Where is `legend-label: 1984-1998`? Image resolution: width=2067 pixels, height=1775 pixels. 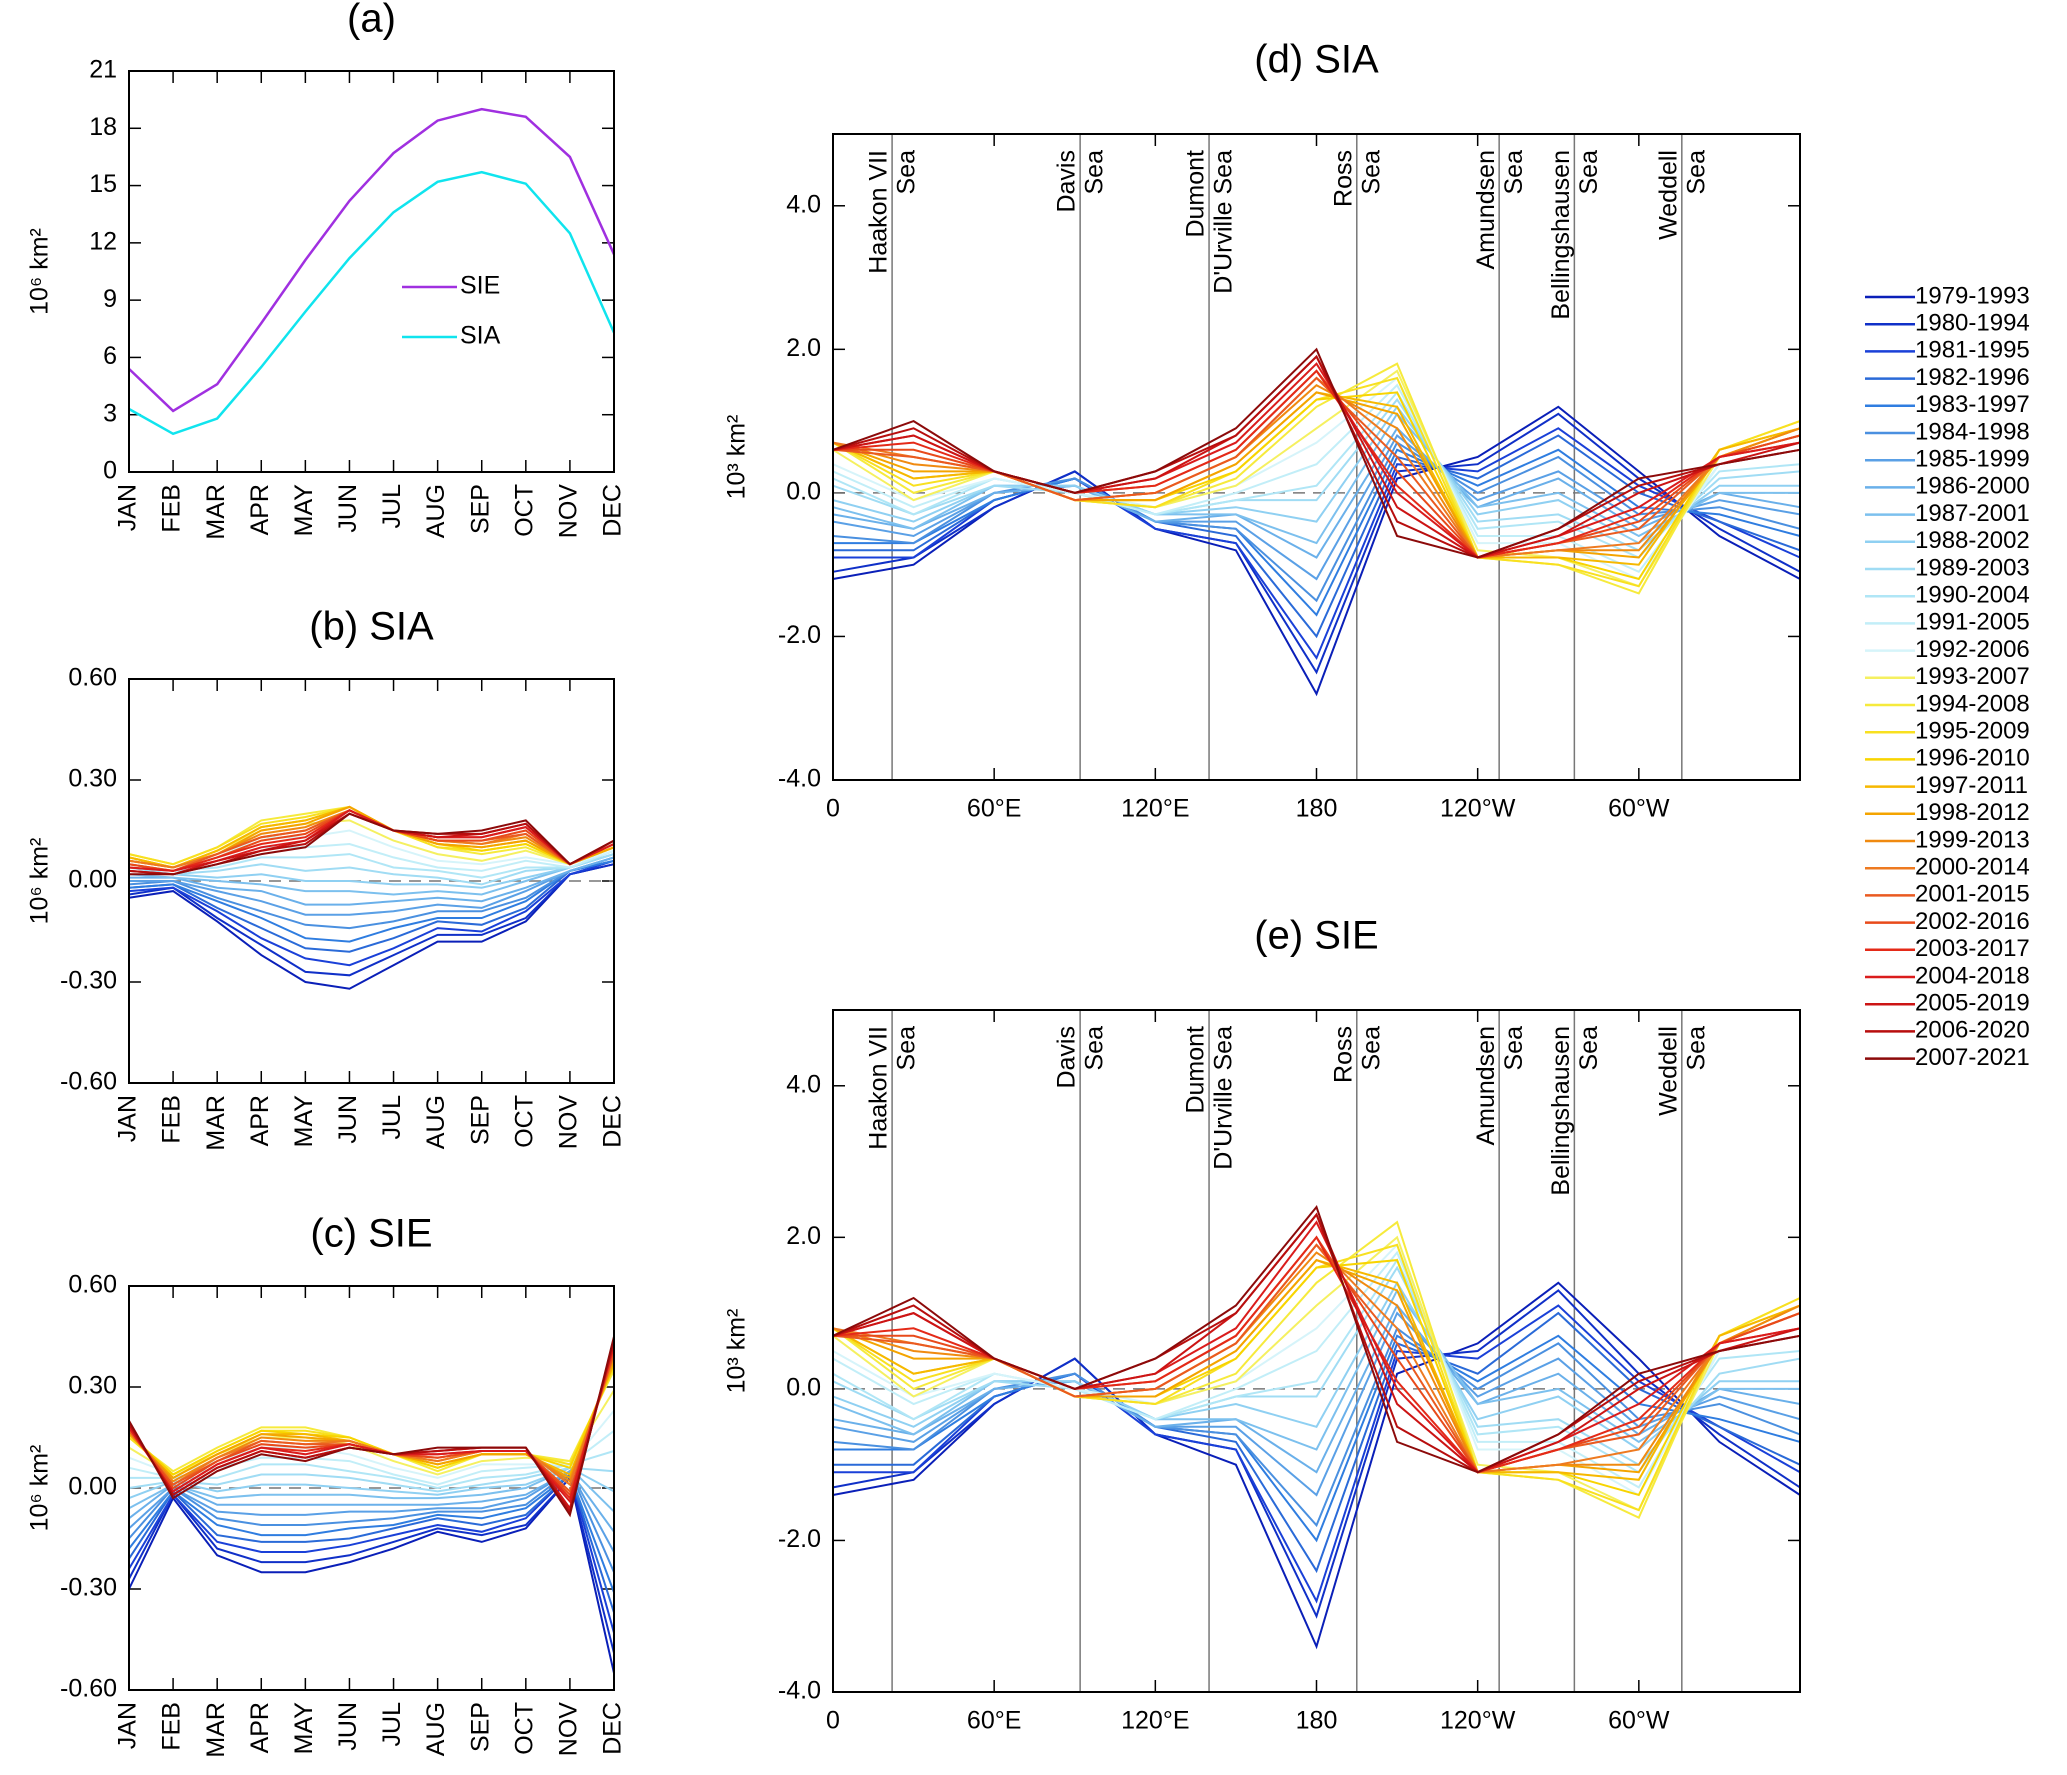
legend-label: 1984-1998 is located at coordinates (1972, 431).